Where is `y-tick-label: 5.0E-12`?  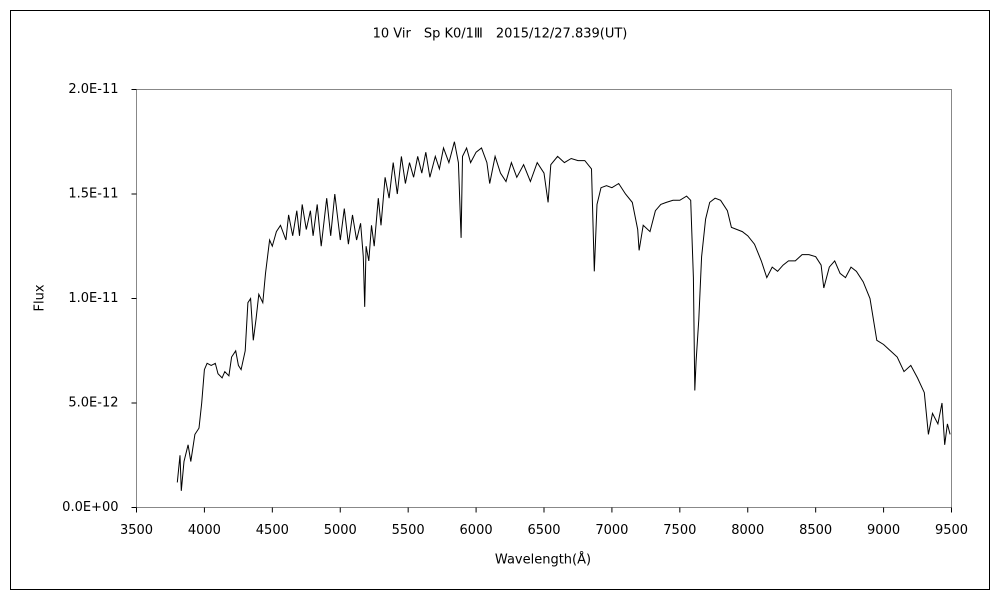
y-tick-label: 5.0E-12 is located at coordinates (93, 403).